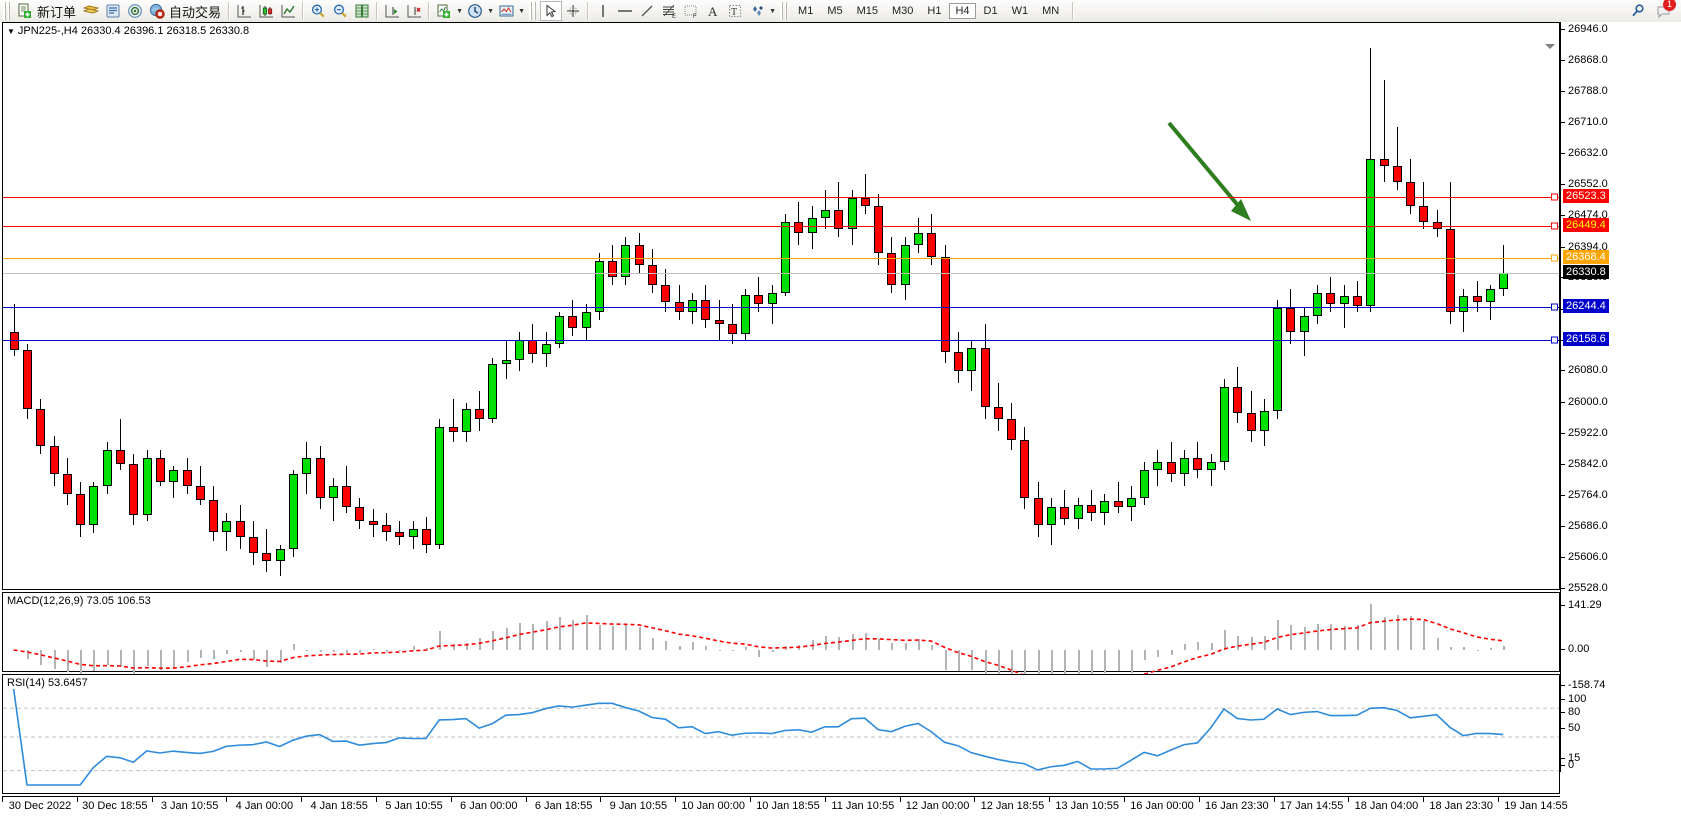  I want to click on notification-icon: 1, so click(1664, 10).